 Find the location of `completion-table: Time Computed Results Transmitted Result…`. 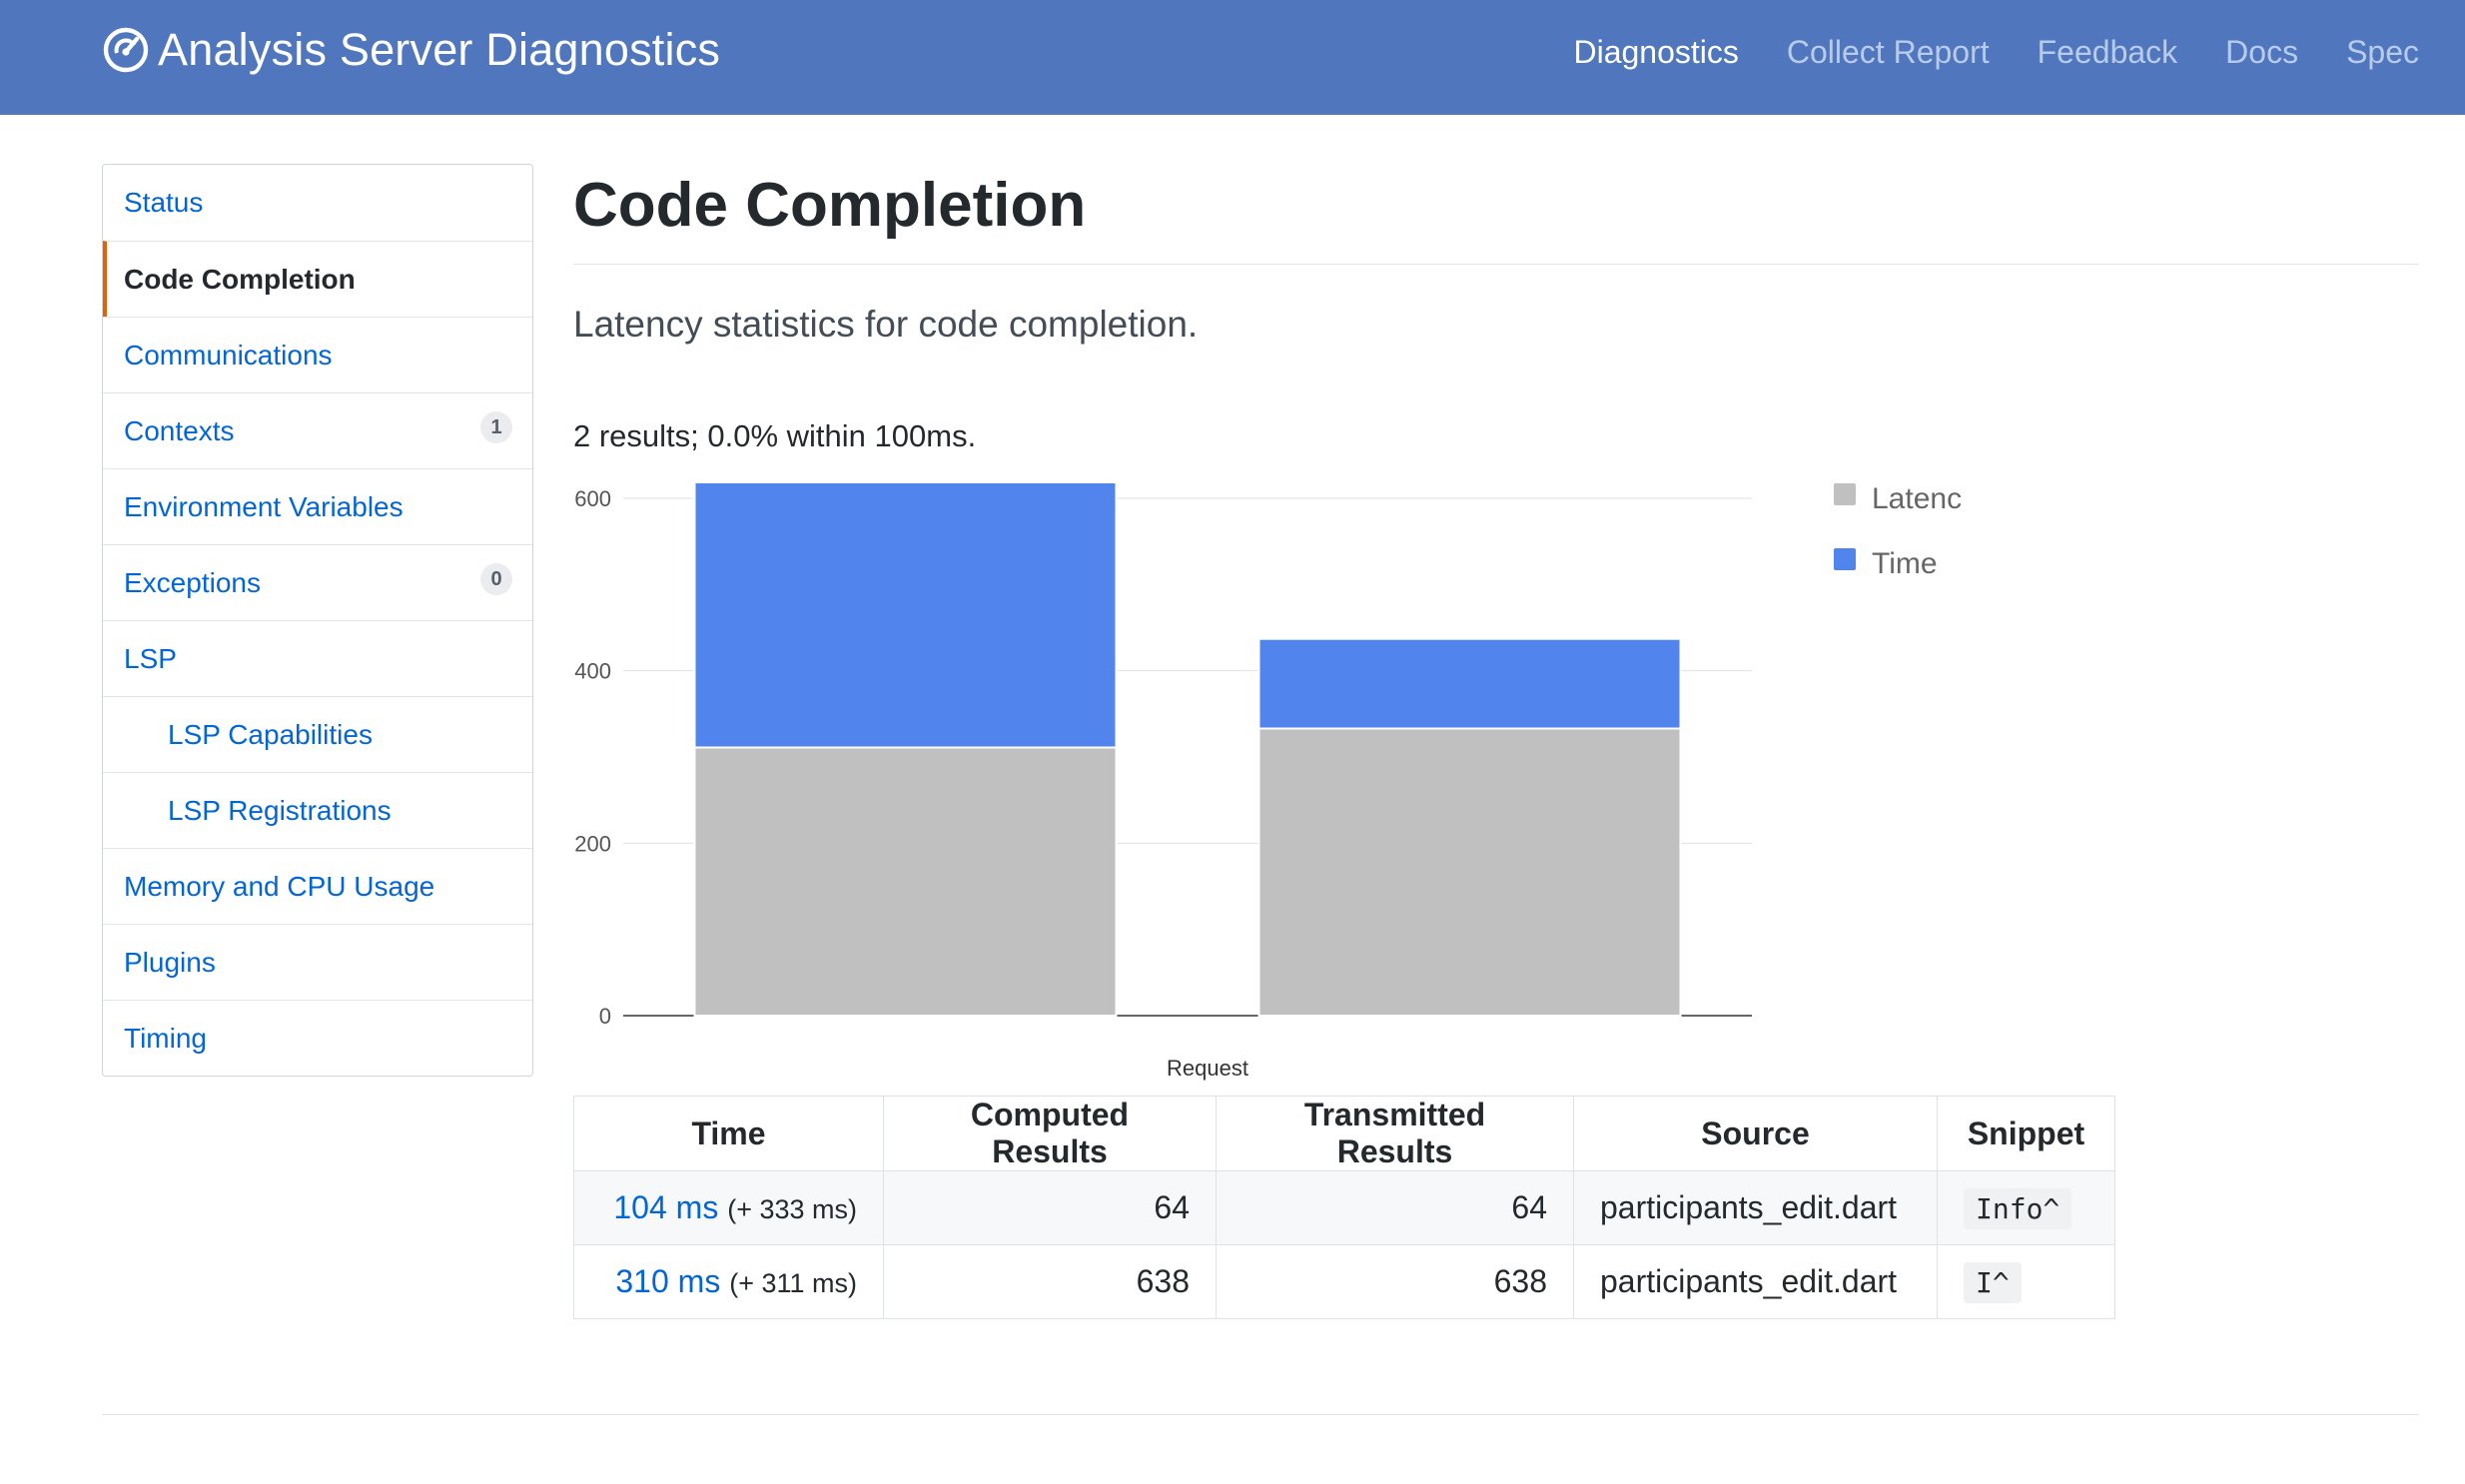

completion-table: Time Computed Results Transmitted Result… is located at coordinates (1344, 1207).